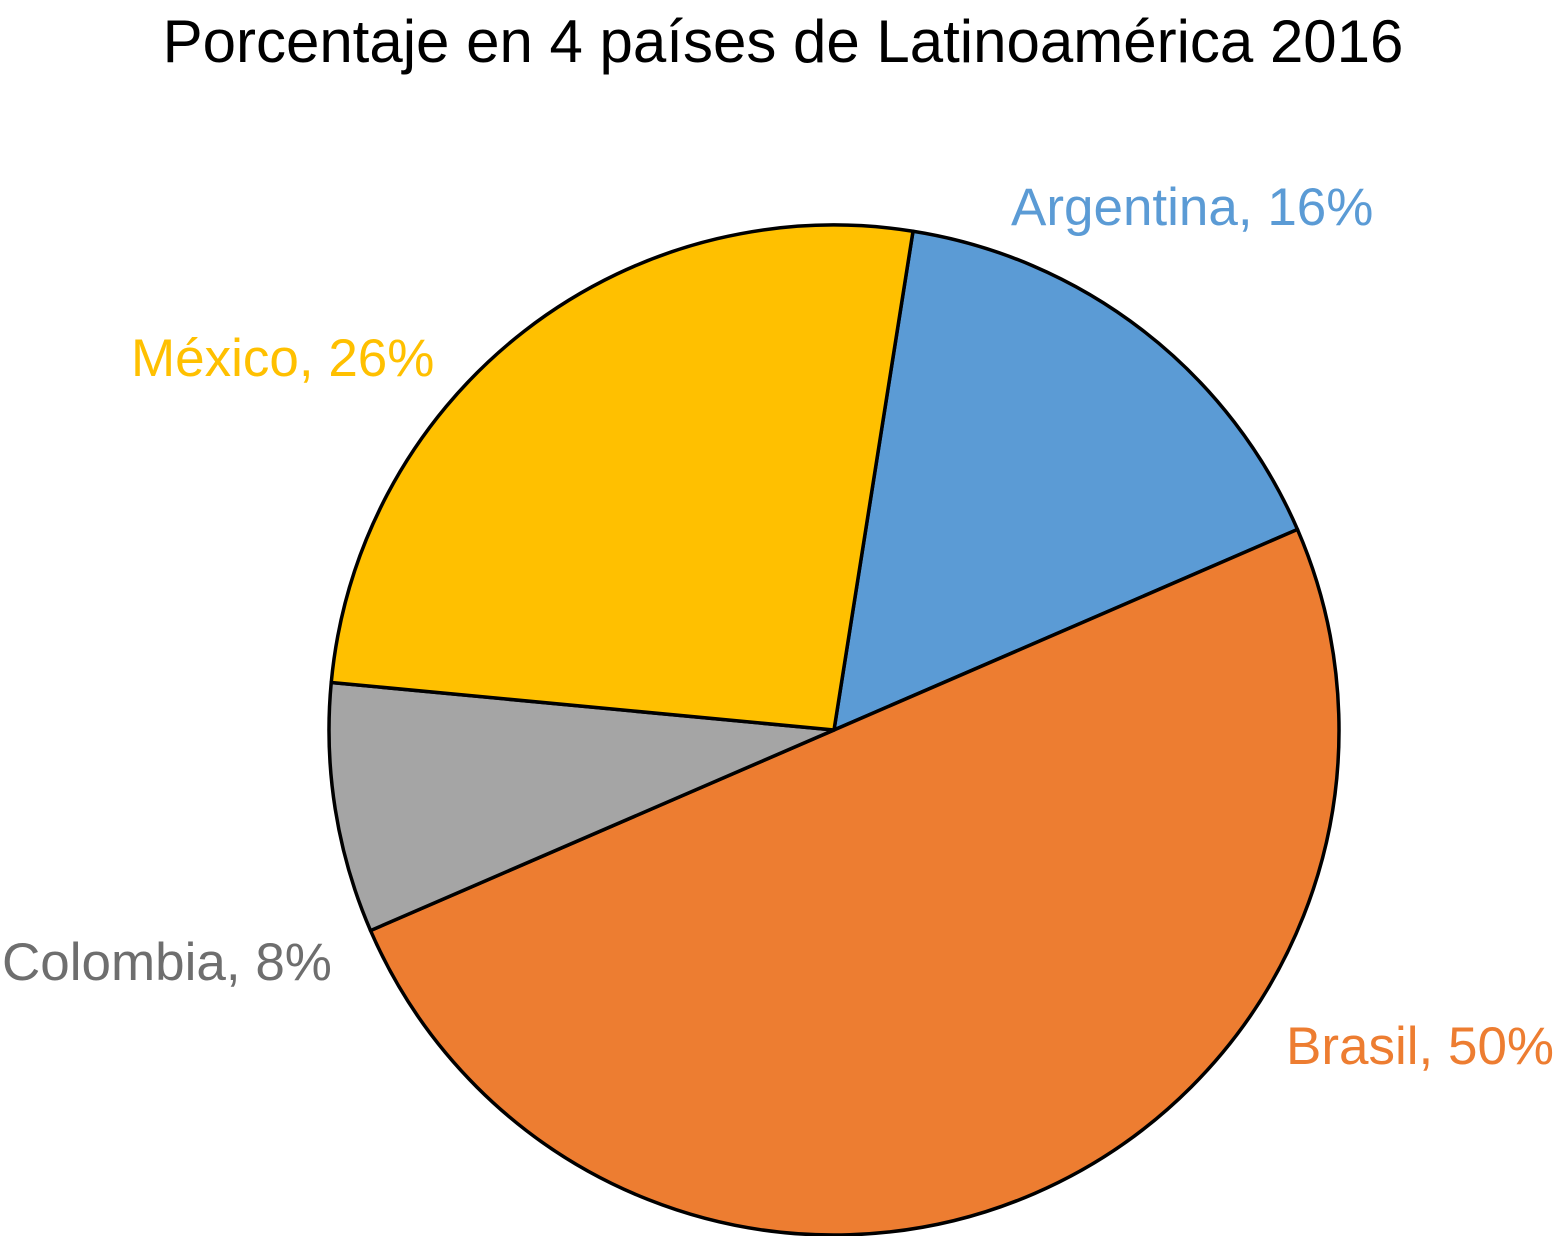  I want to click on data-label-mexico: México, 26%, so click(282, 358).